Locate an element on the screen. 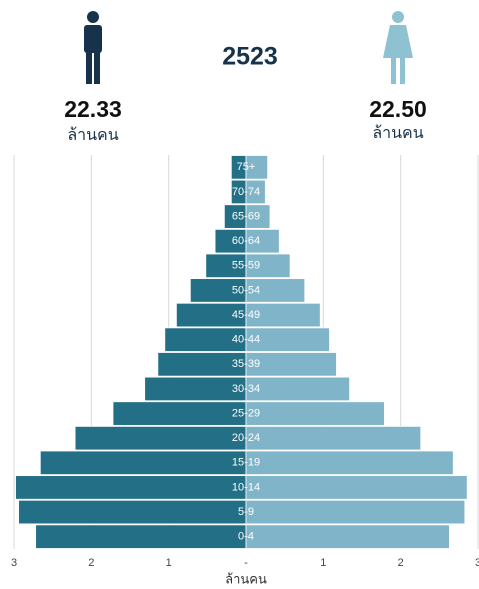 The height and width of the screenshot is (589, 479). category-label: 60-64 is located at coordinates (246, 241).